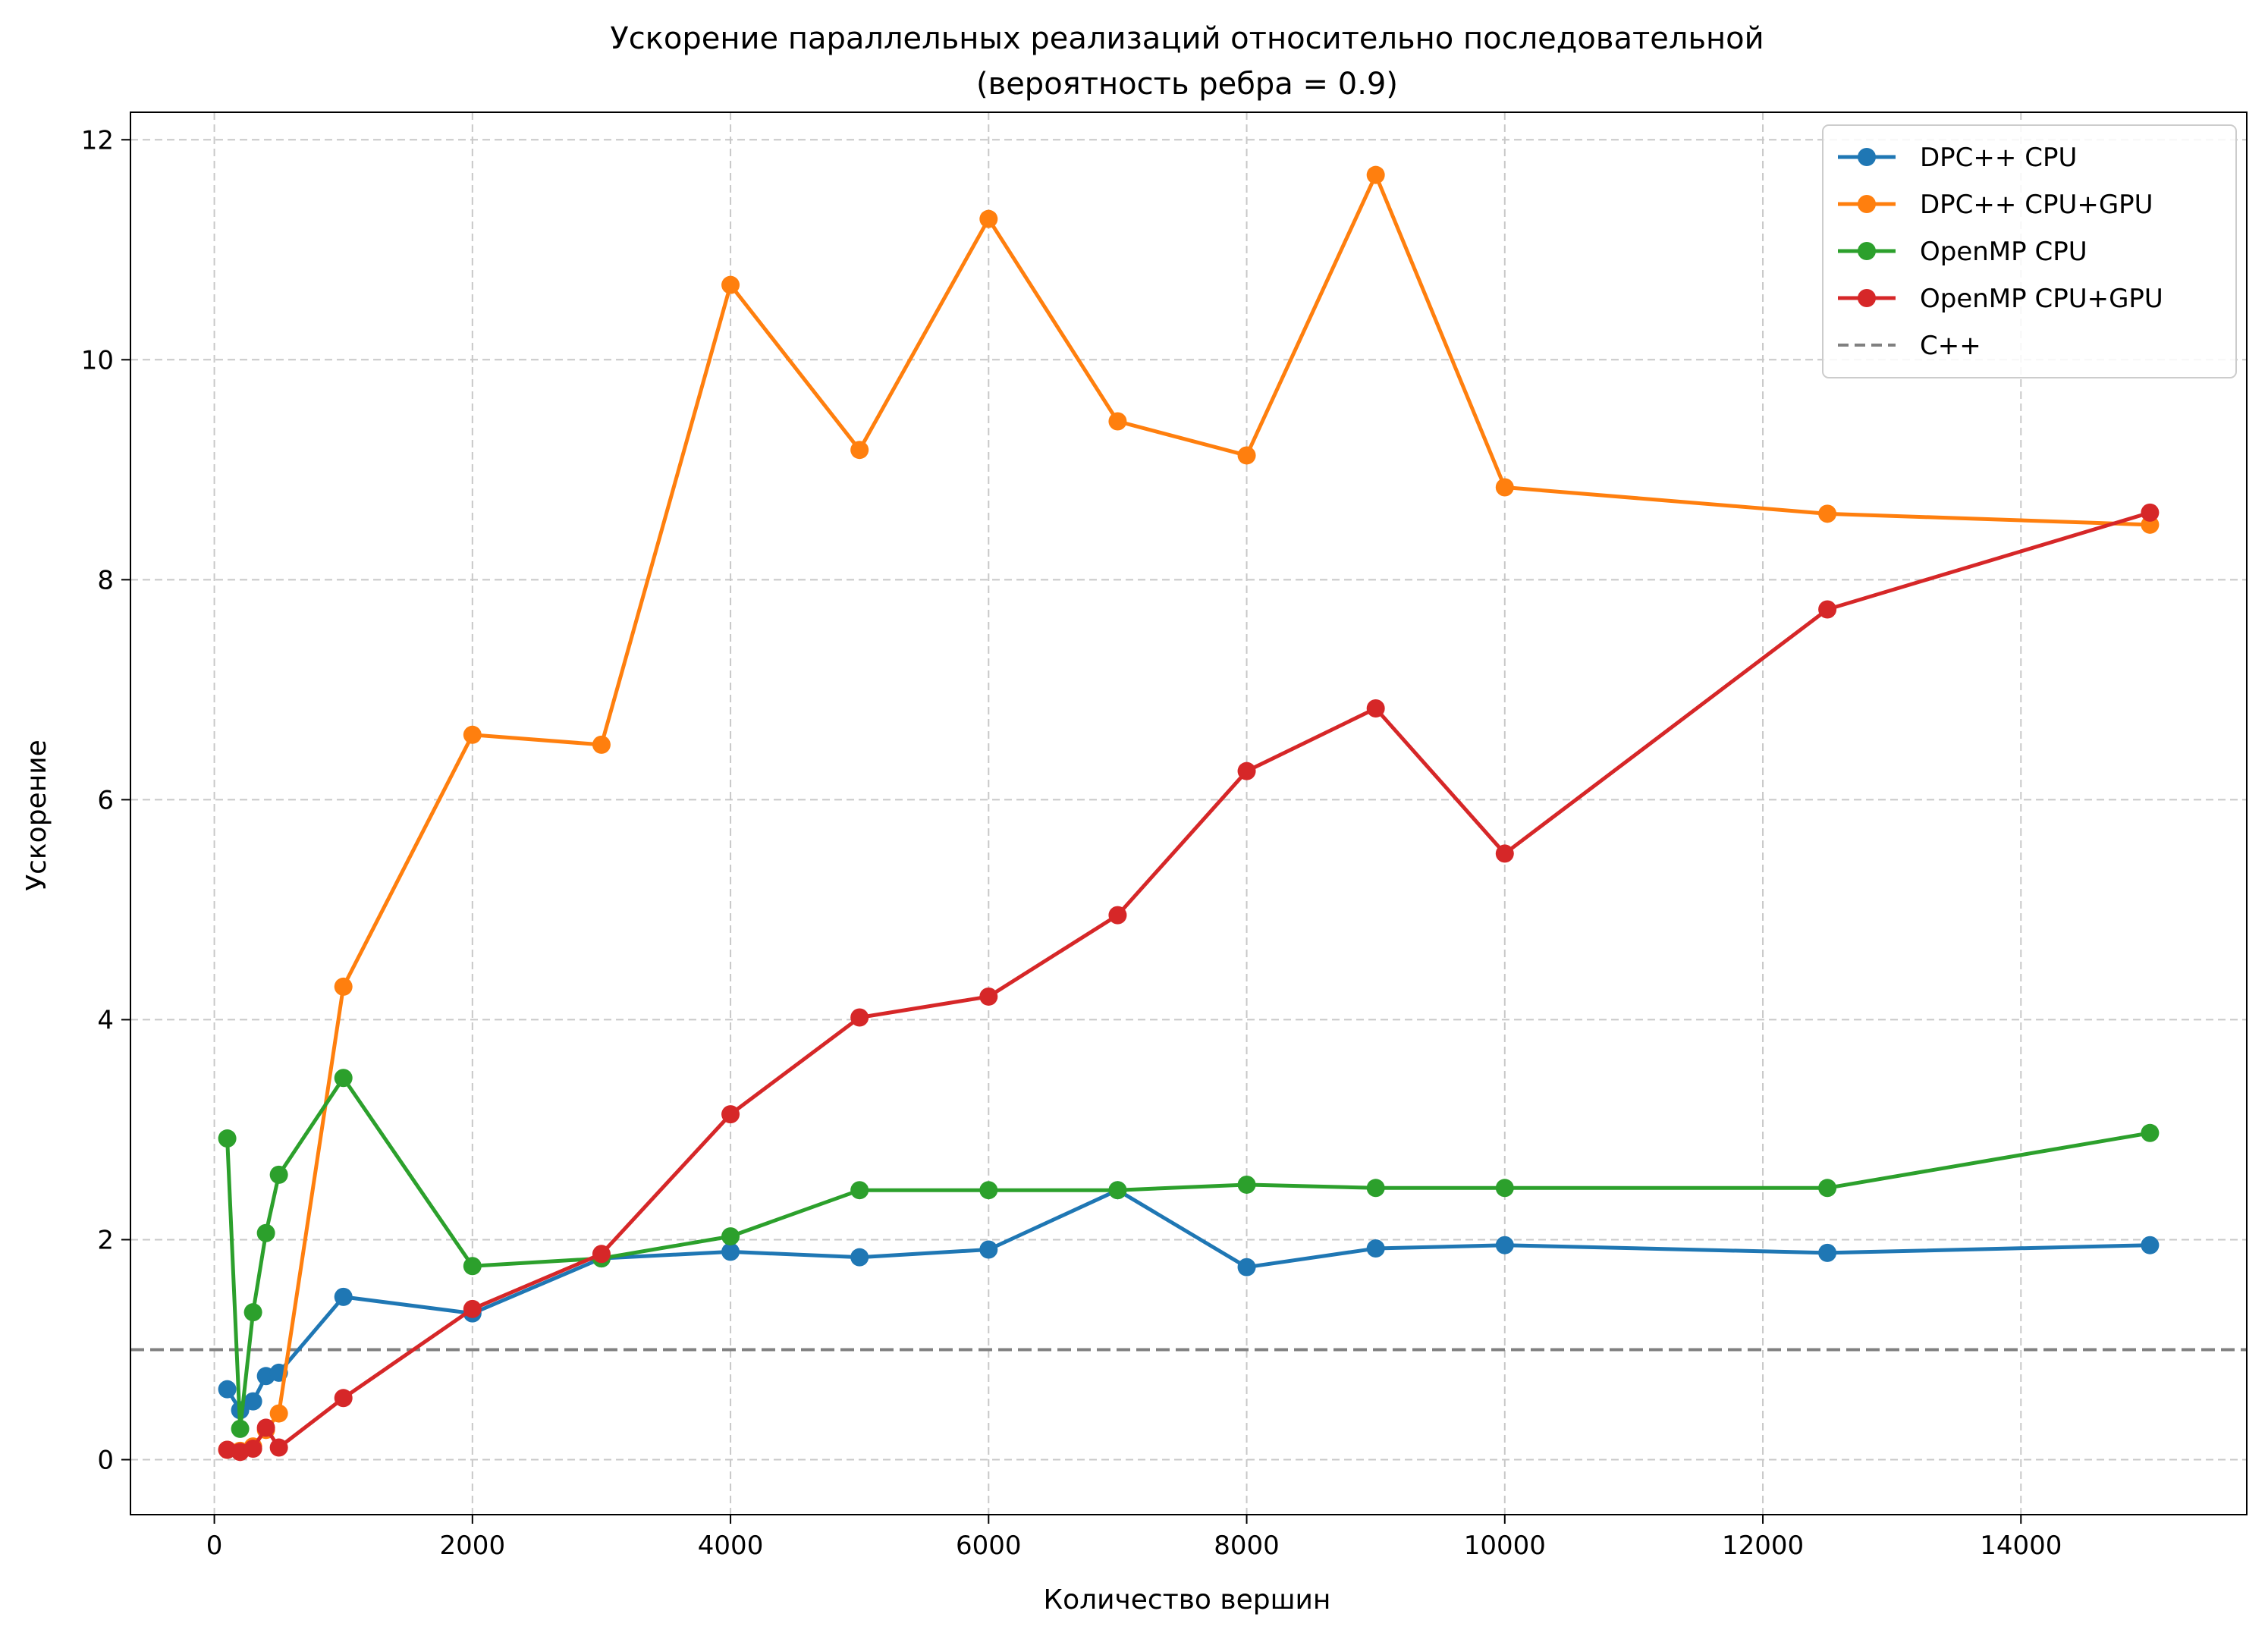  I want to click on x-tick-label: 8000, so click(1247, 1546).